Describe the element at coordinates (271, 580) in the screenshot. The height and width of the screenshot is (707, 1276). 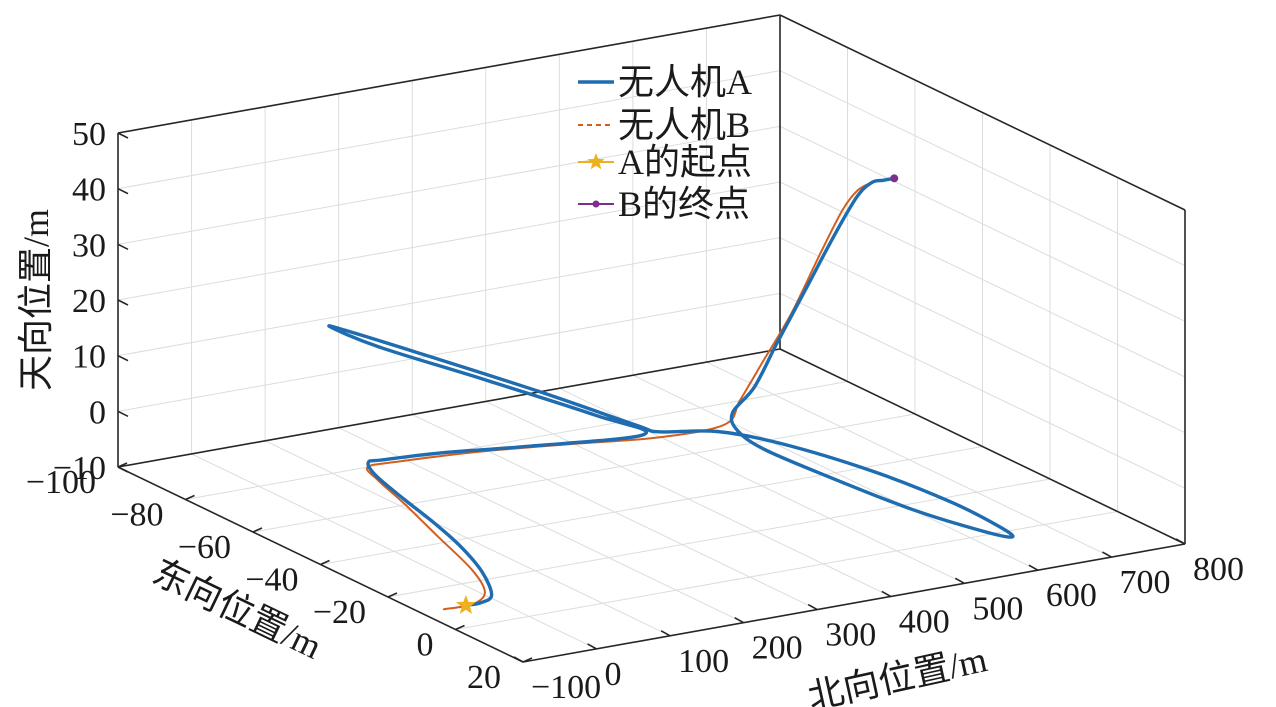
I see `x-tick-label: −40` at that location.